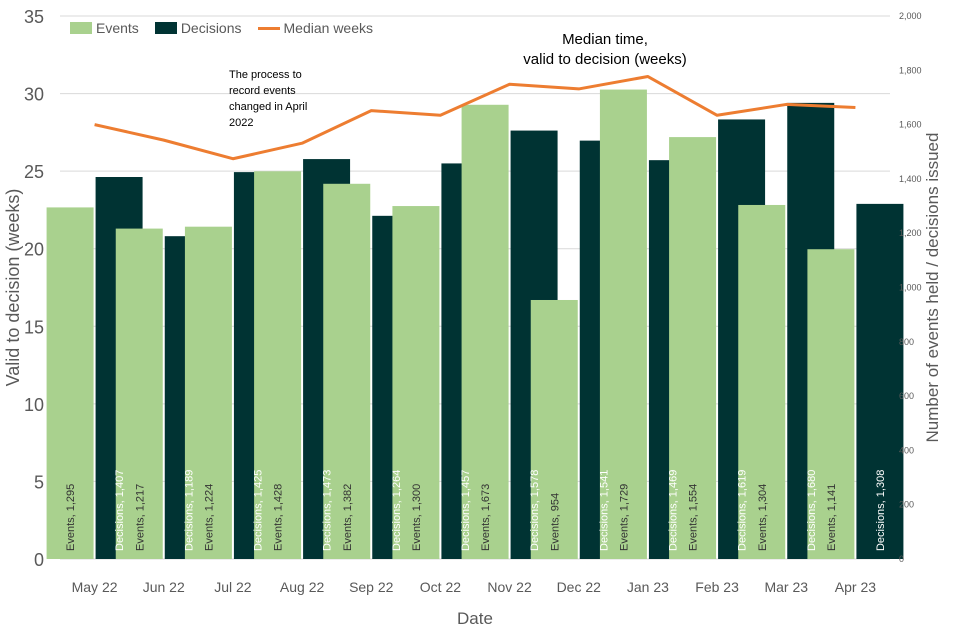 The height and width of the screenshot is (640, 960). I want to click on y2-tick-label: 800, so click(906, 342).